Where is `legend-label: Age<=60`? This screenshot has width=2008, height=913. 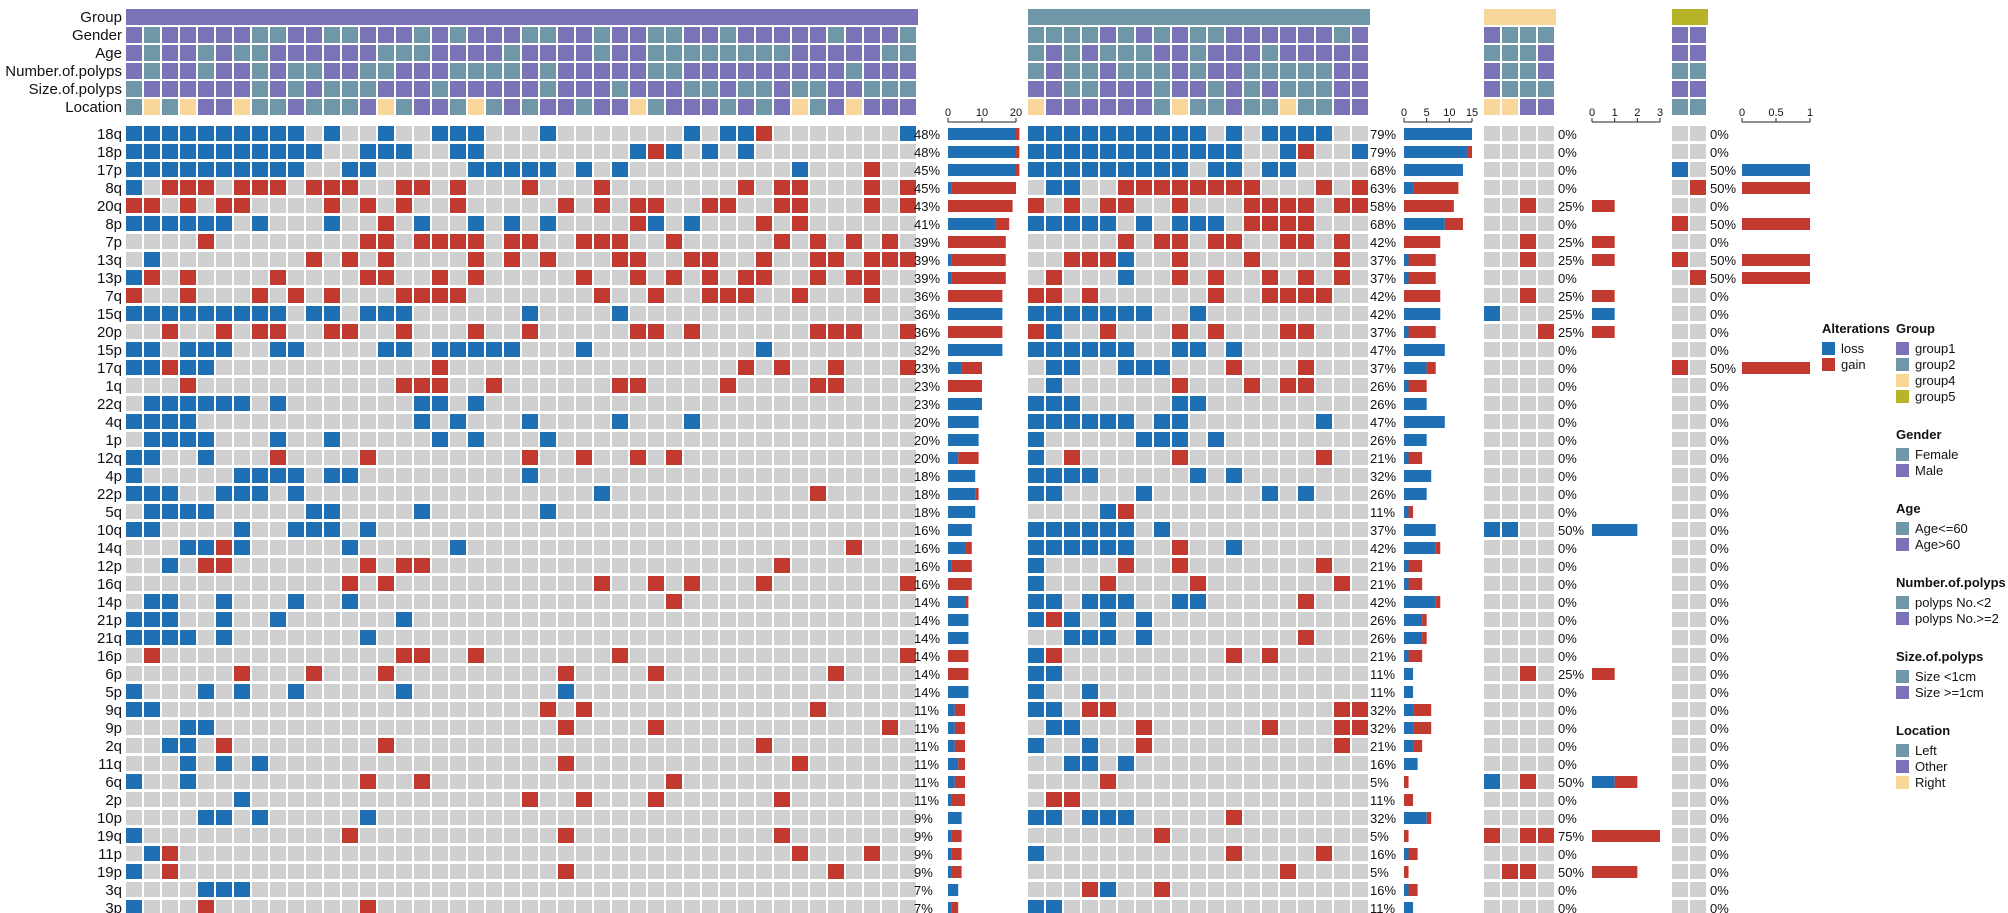
legend-label: Age<=60 is located at coordinates (1941, 528).